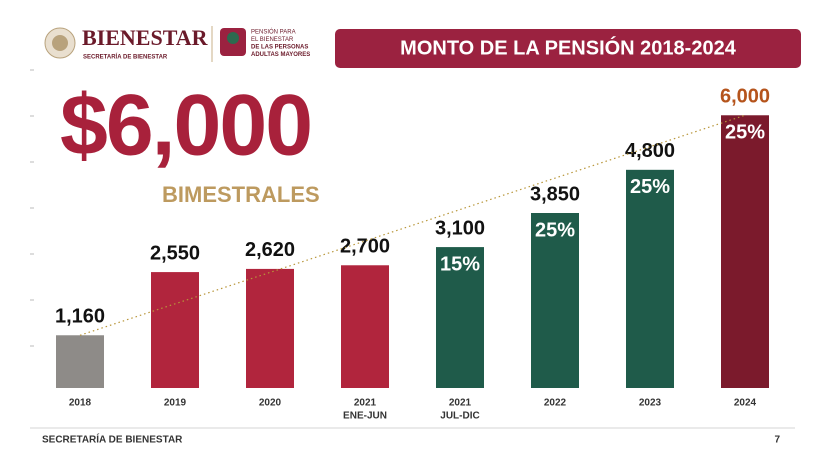 The image size is (825, 463). I want to click on program-line: PENSIÓN PARA, so click(273, 32).